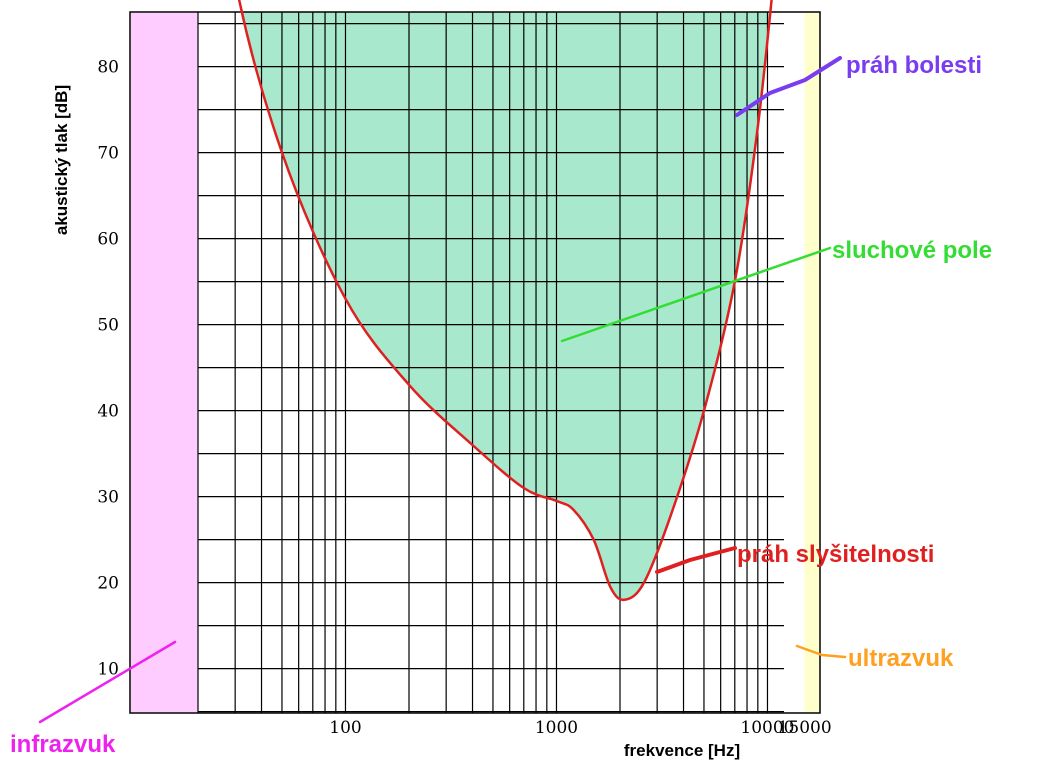 This screenshot has height=764, width=1053. I want to click on y-tick-label: 20, so click(108, 584).